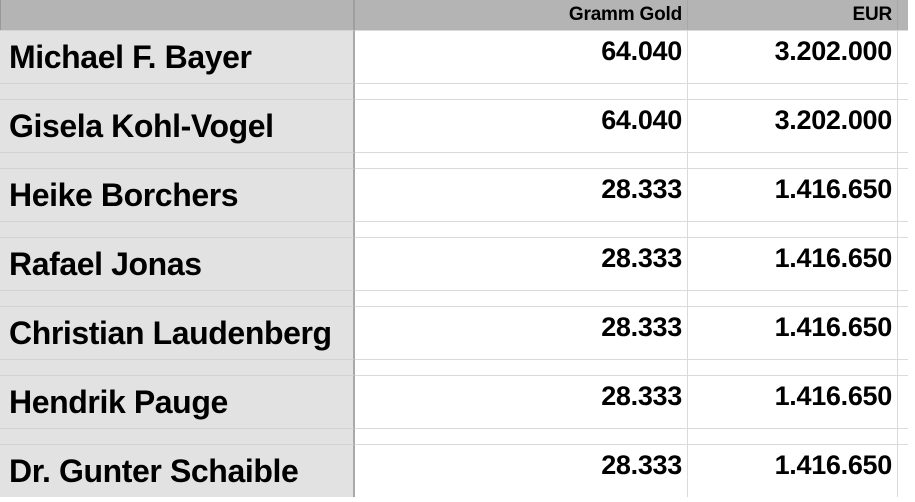 The width and height of the screenshot is (915, 502). I want to click on table-row: Hendrik Pauge 28.333 1.416.650, so click(454, 401).